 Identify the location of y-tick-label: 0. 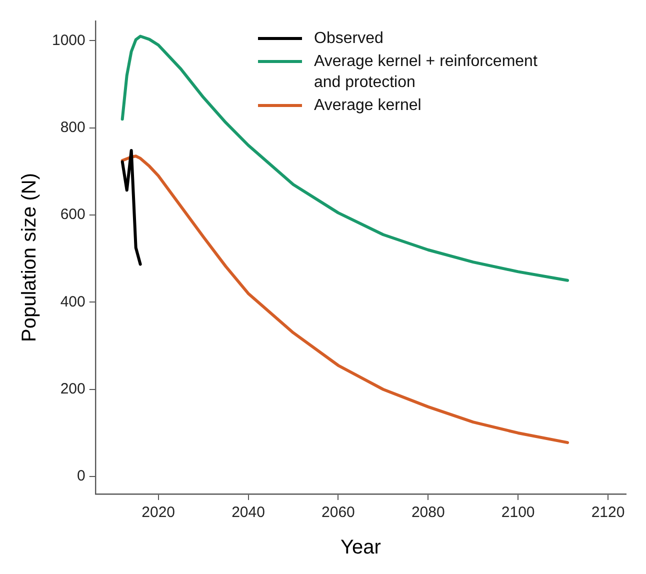
(81, 476).